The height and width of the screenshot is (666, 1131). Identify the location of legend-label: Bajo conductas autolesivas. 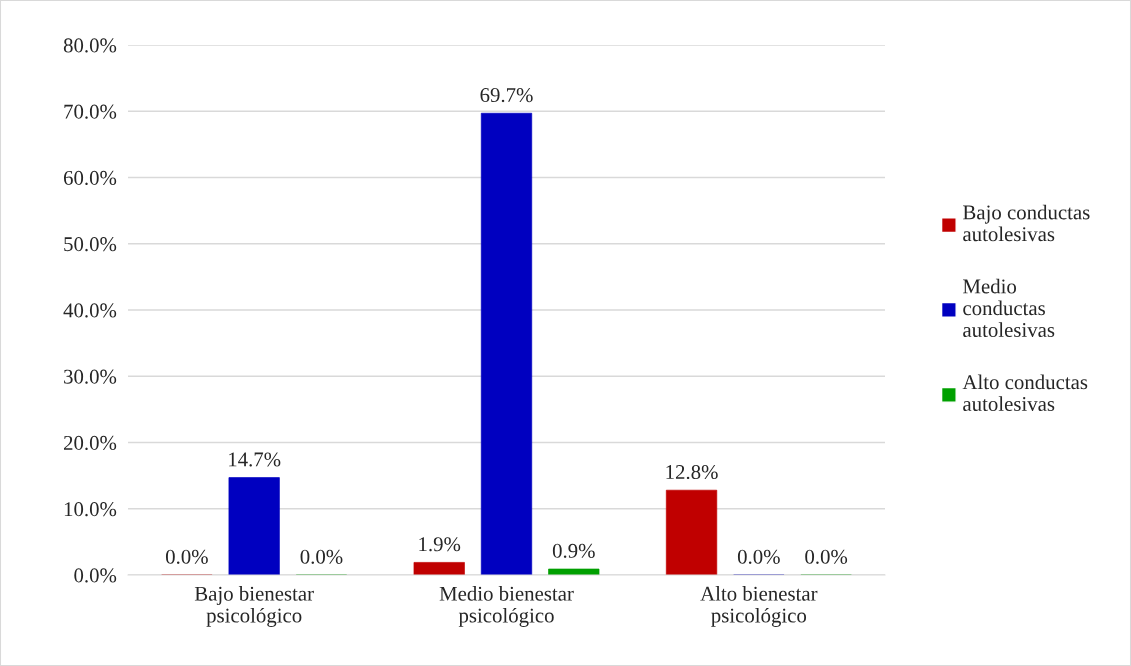
(1026, 223).